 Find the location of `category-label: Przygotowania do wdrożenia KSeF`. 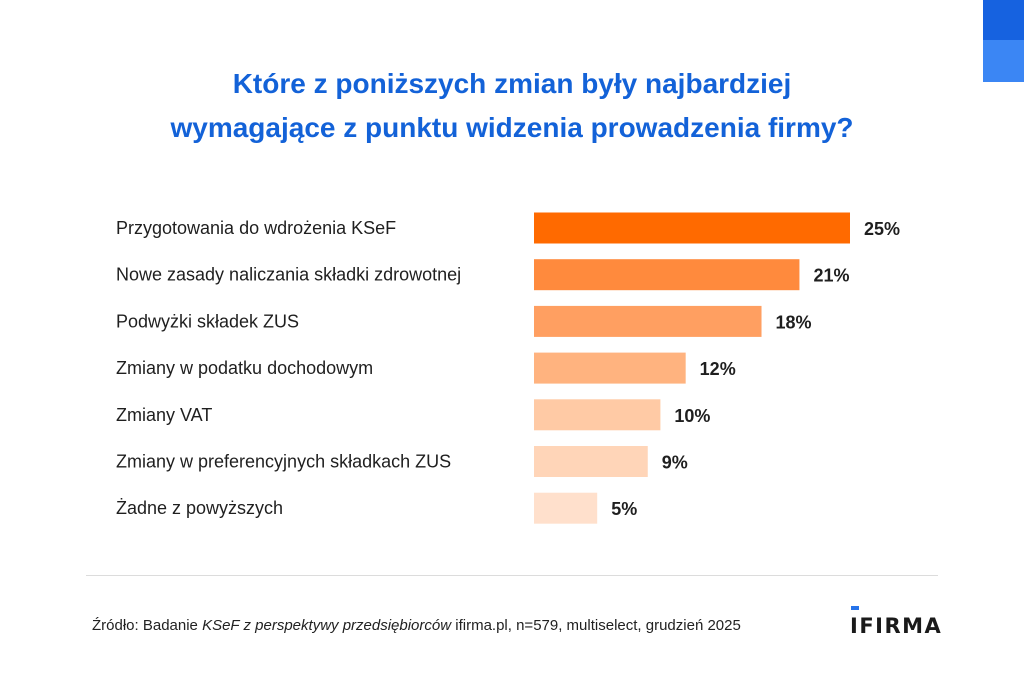

category-label: Przygotowania do wdrożenia KSeF is located at coordinates (256, 228).